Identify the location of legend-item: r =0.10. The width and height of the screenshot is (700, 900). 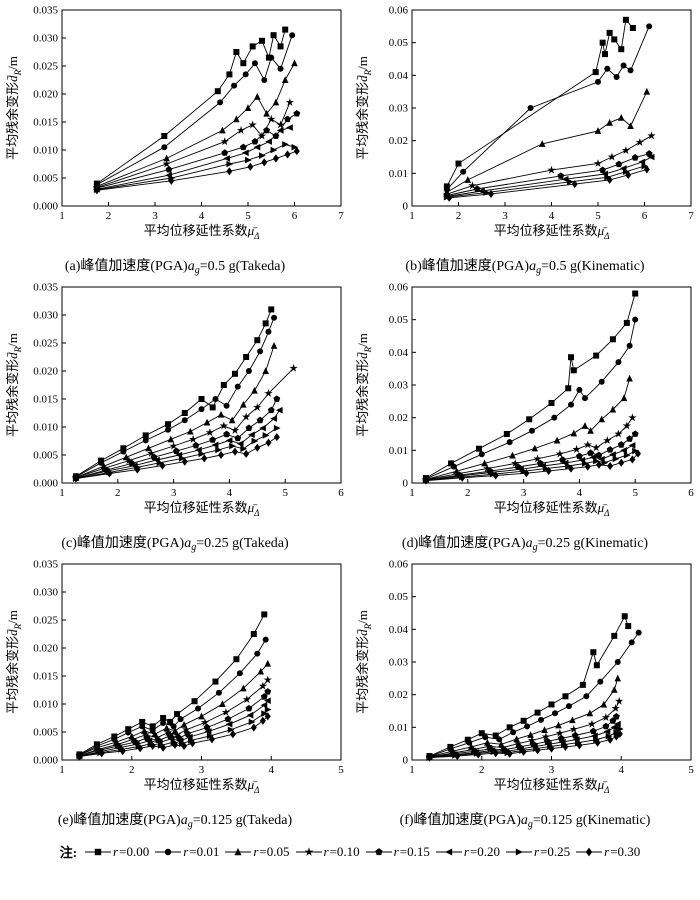
(327, 852).